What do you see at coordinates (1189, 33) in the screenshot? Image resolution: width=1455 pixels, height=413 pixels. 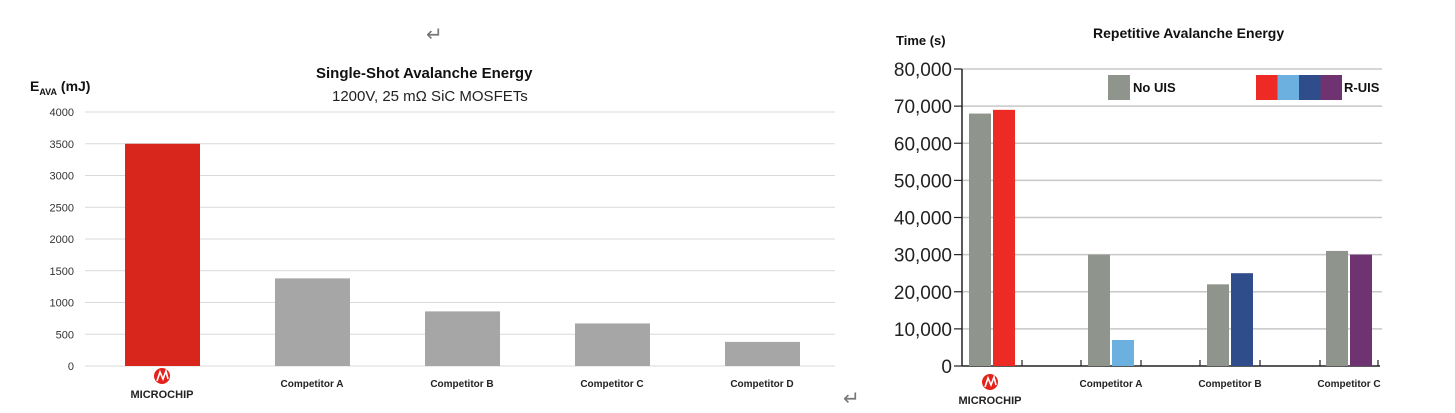 I see `chart-title: Repetitive Avalanche Energy` at bounding box center [1189, 33].